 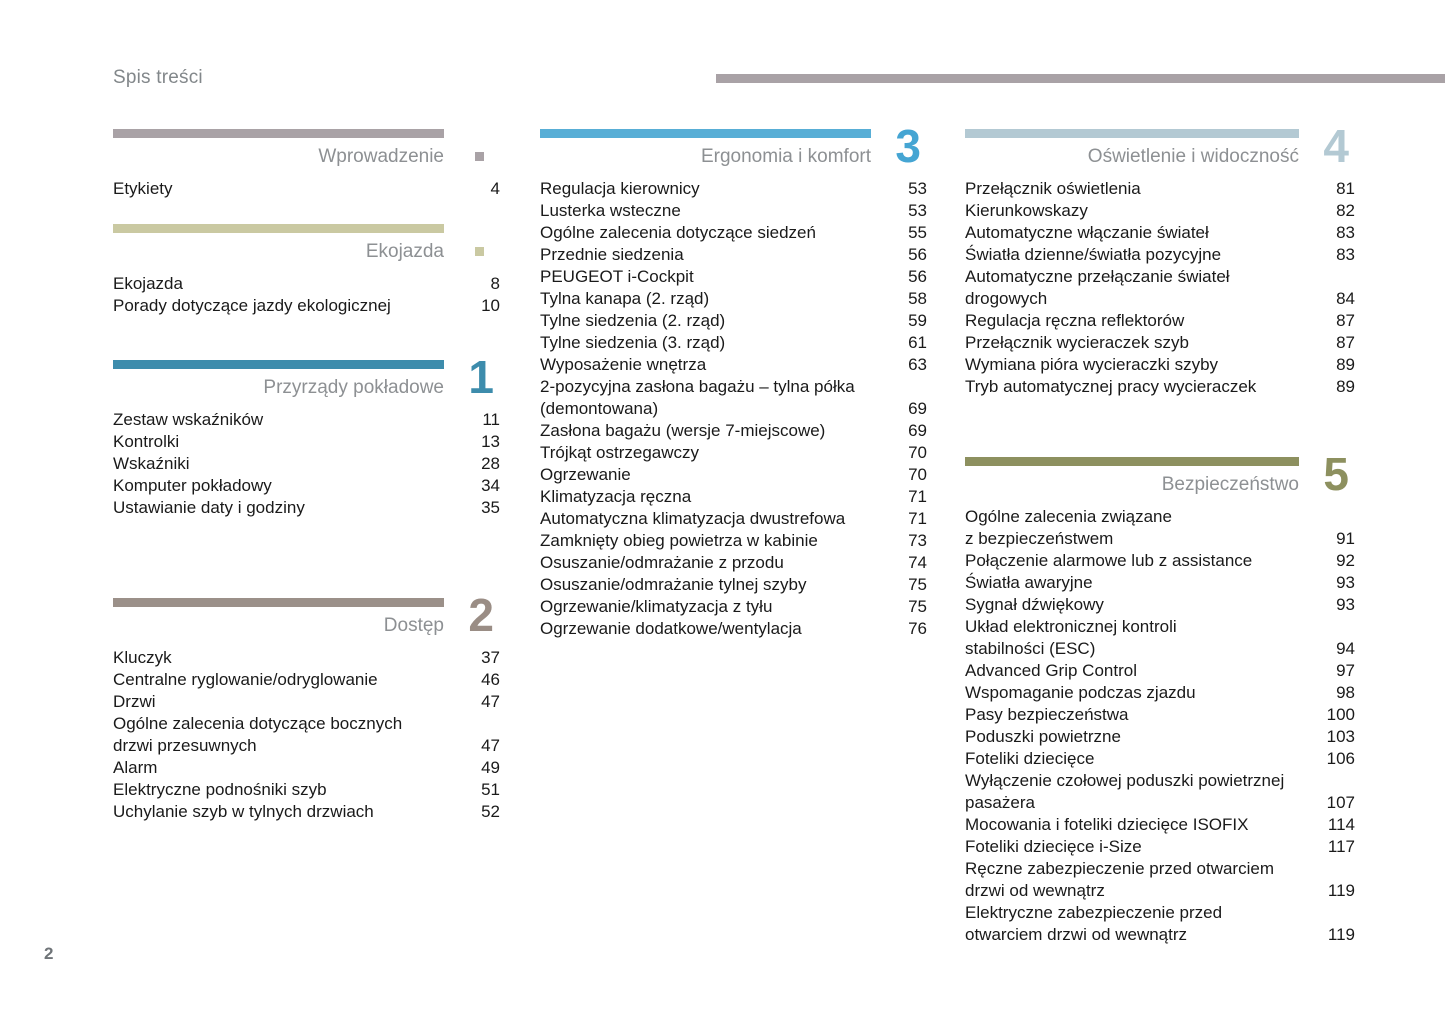 I want to click on toc-item-label: Drzwi, so click(x=134, y=701).